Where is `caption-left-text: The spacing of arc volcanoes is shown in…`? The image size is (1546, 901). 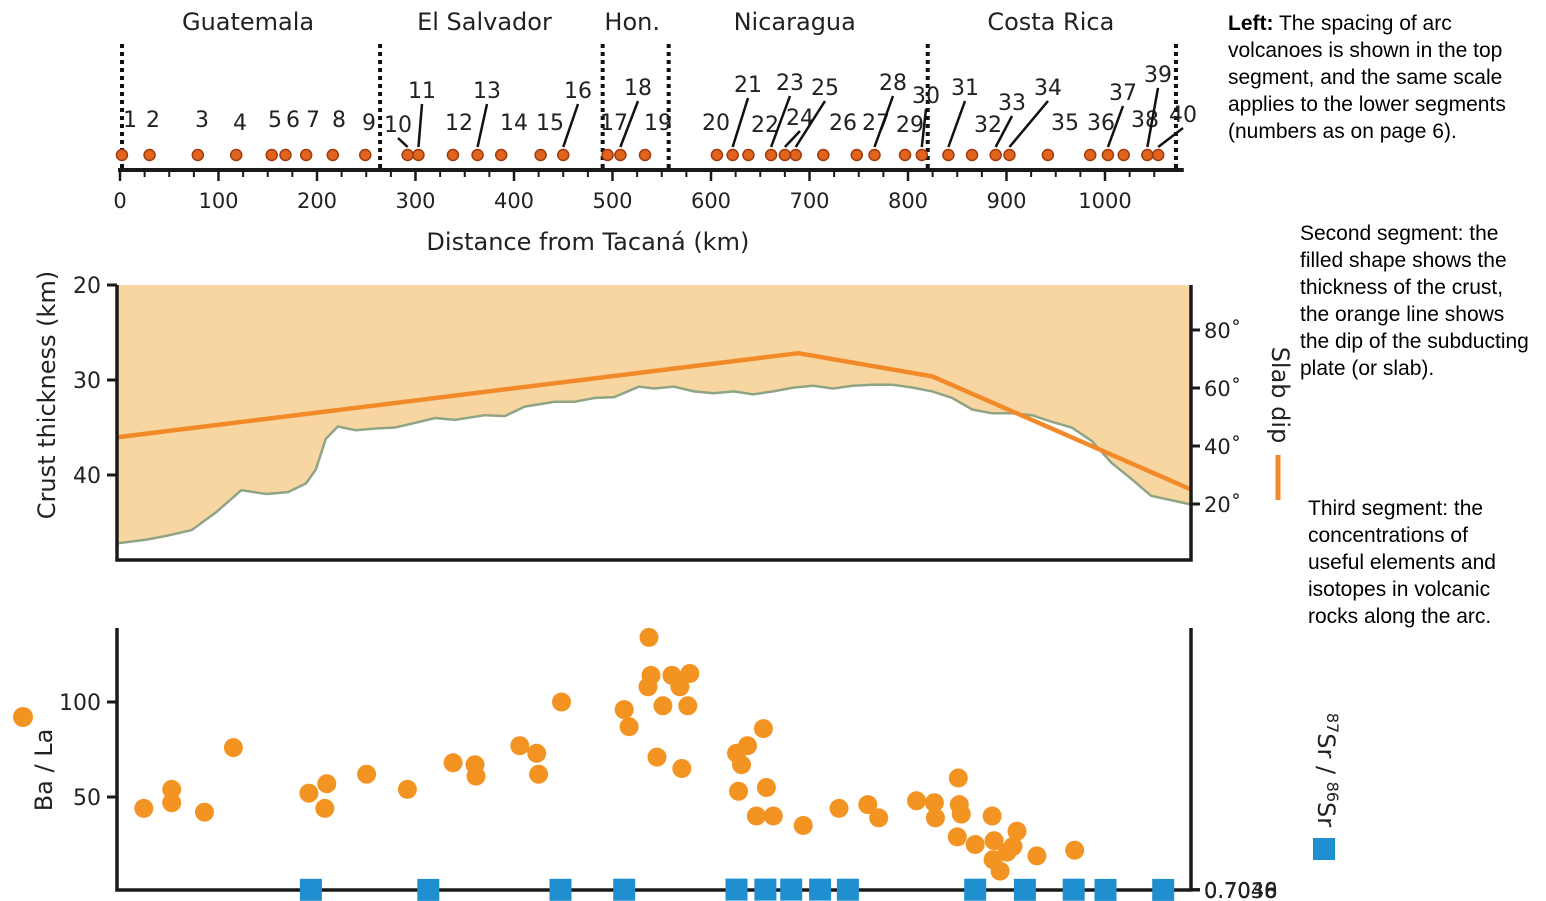
caption-left-text: The spacing of arc volcanoes is shown in… is located at coordinates (1367, 77).